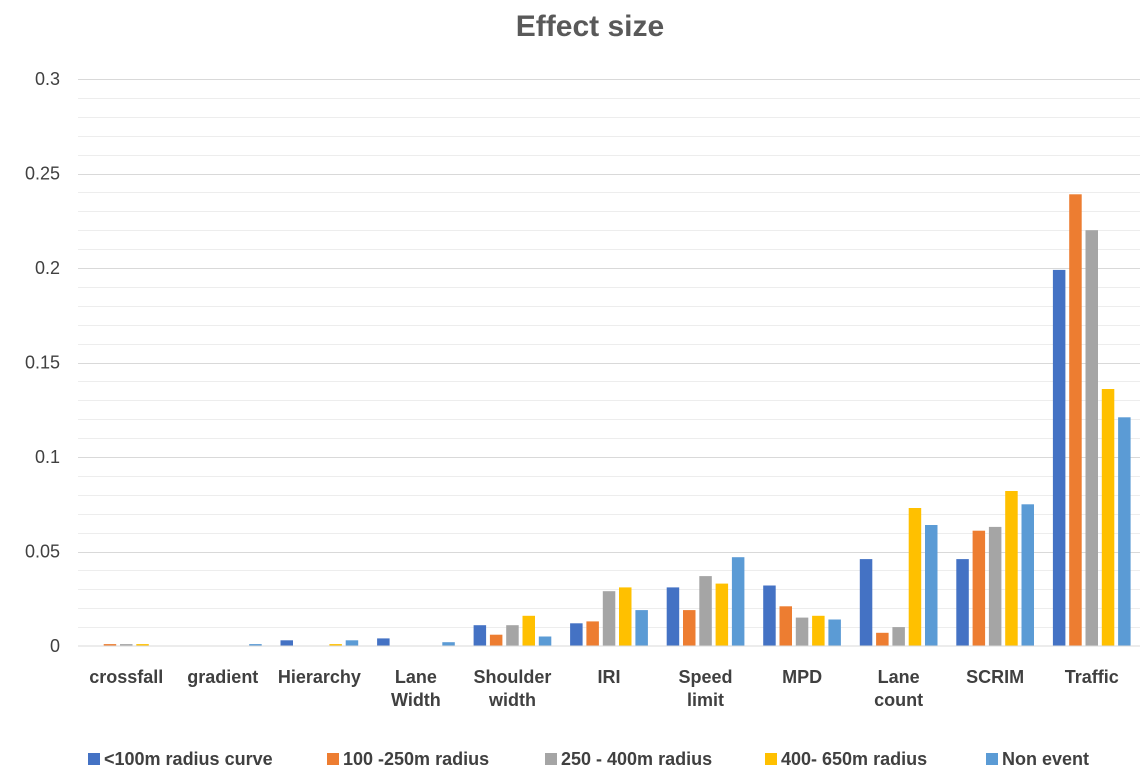 Image resolution: width=1143 pixels, height=772 pixels. Describe the element at coordinates (42, 174) in the screenshot. I see `y-tick-label: 0.25` at that location.